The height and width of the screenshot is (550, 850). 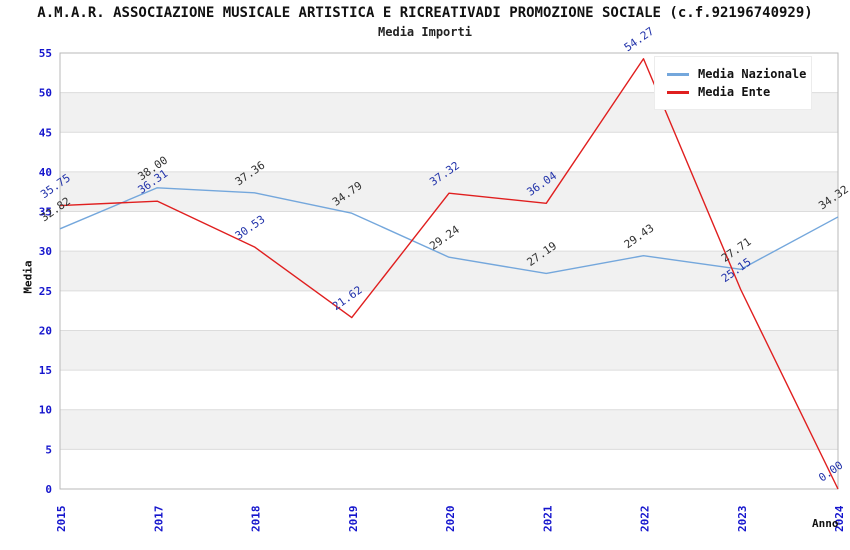 What do you see at coordinates (742, 519) in the screenshot?
I see `x-tick-label: 2023` at bounding box center [742, 519].